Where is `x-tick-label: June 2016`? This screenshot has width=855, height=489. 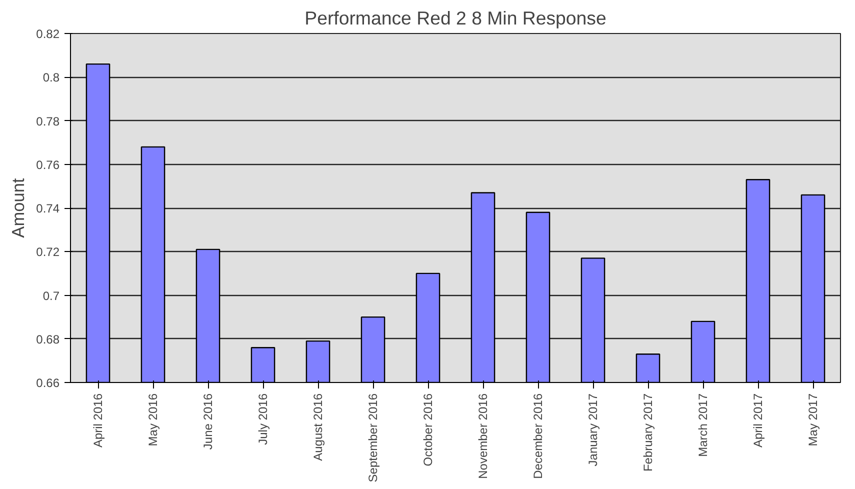
x-tick-label: June 2016 is located at coordinates (208, 421).